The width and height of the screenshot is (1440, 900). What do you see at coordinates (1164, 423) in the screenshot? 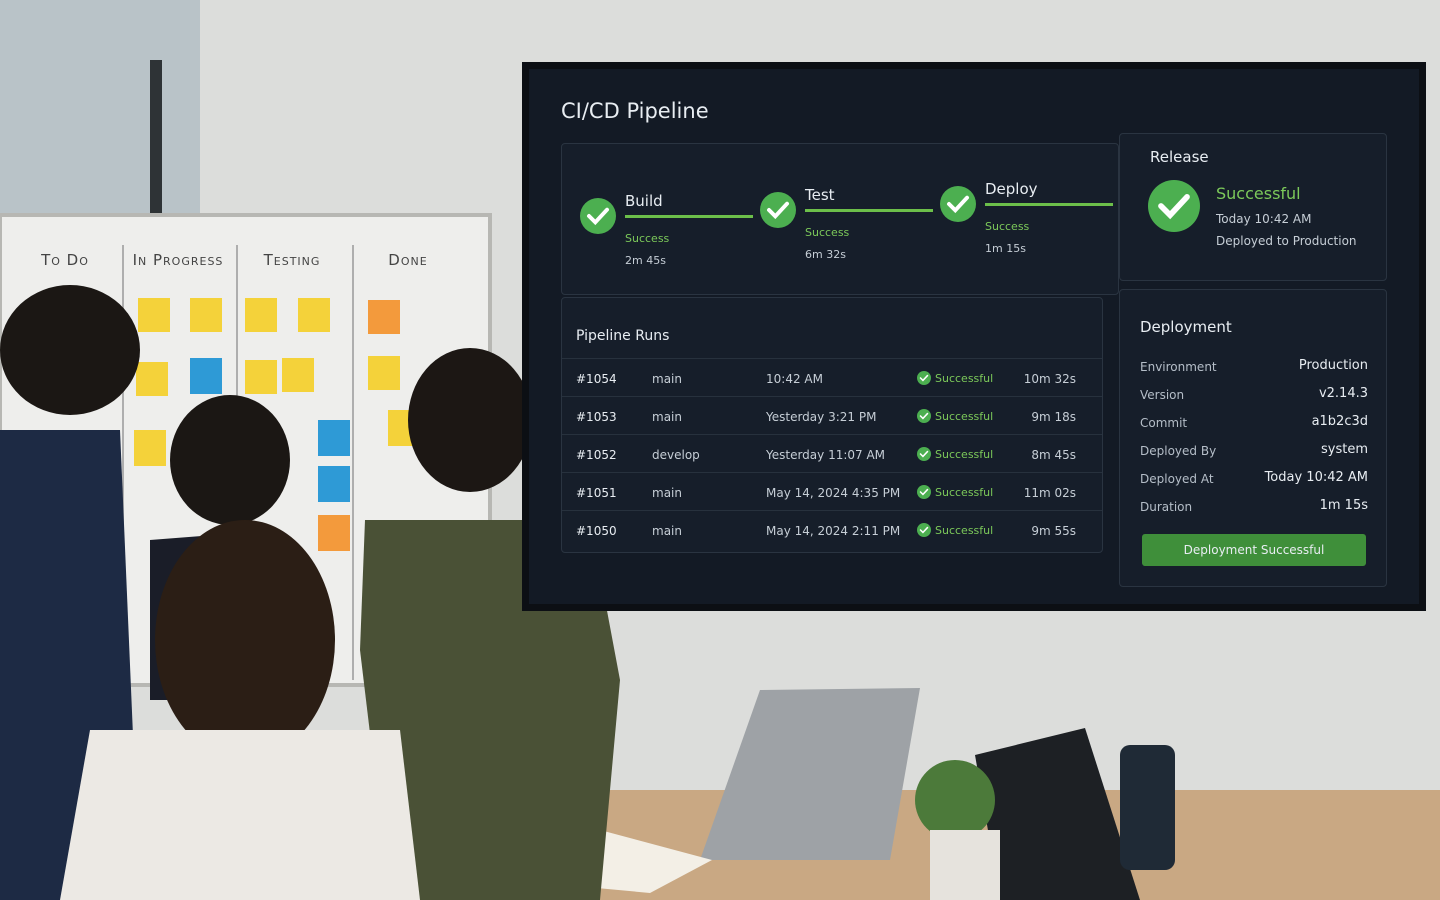
I see `field-label: Commit` at bounding box center [1164, 423].